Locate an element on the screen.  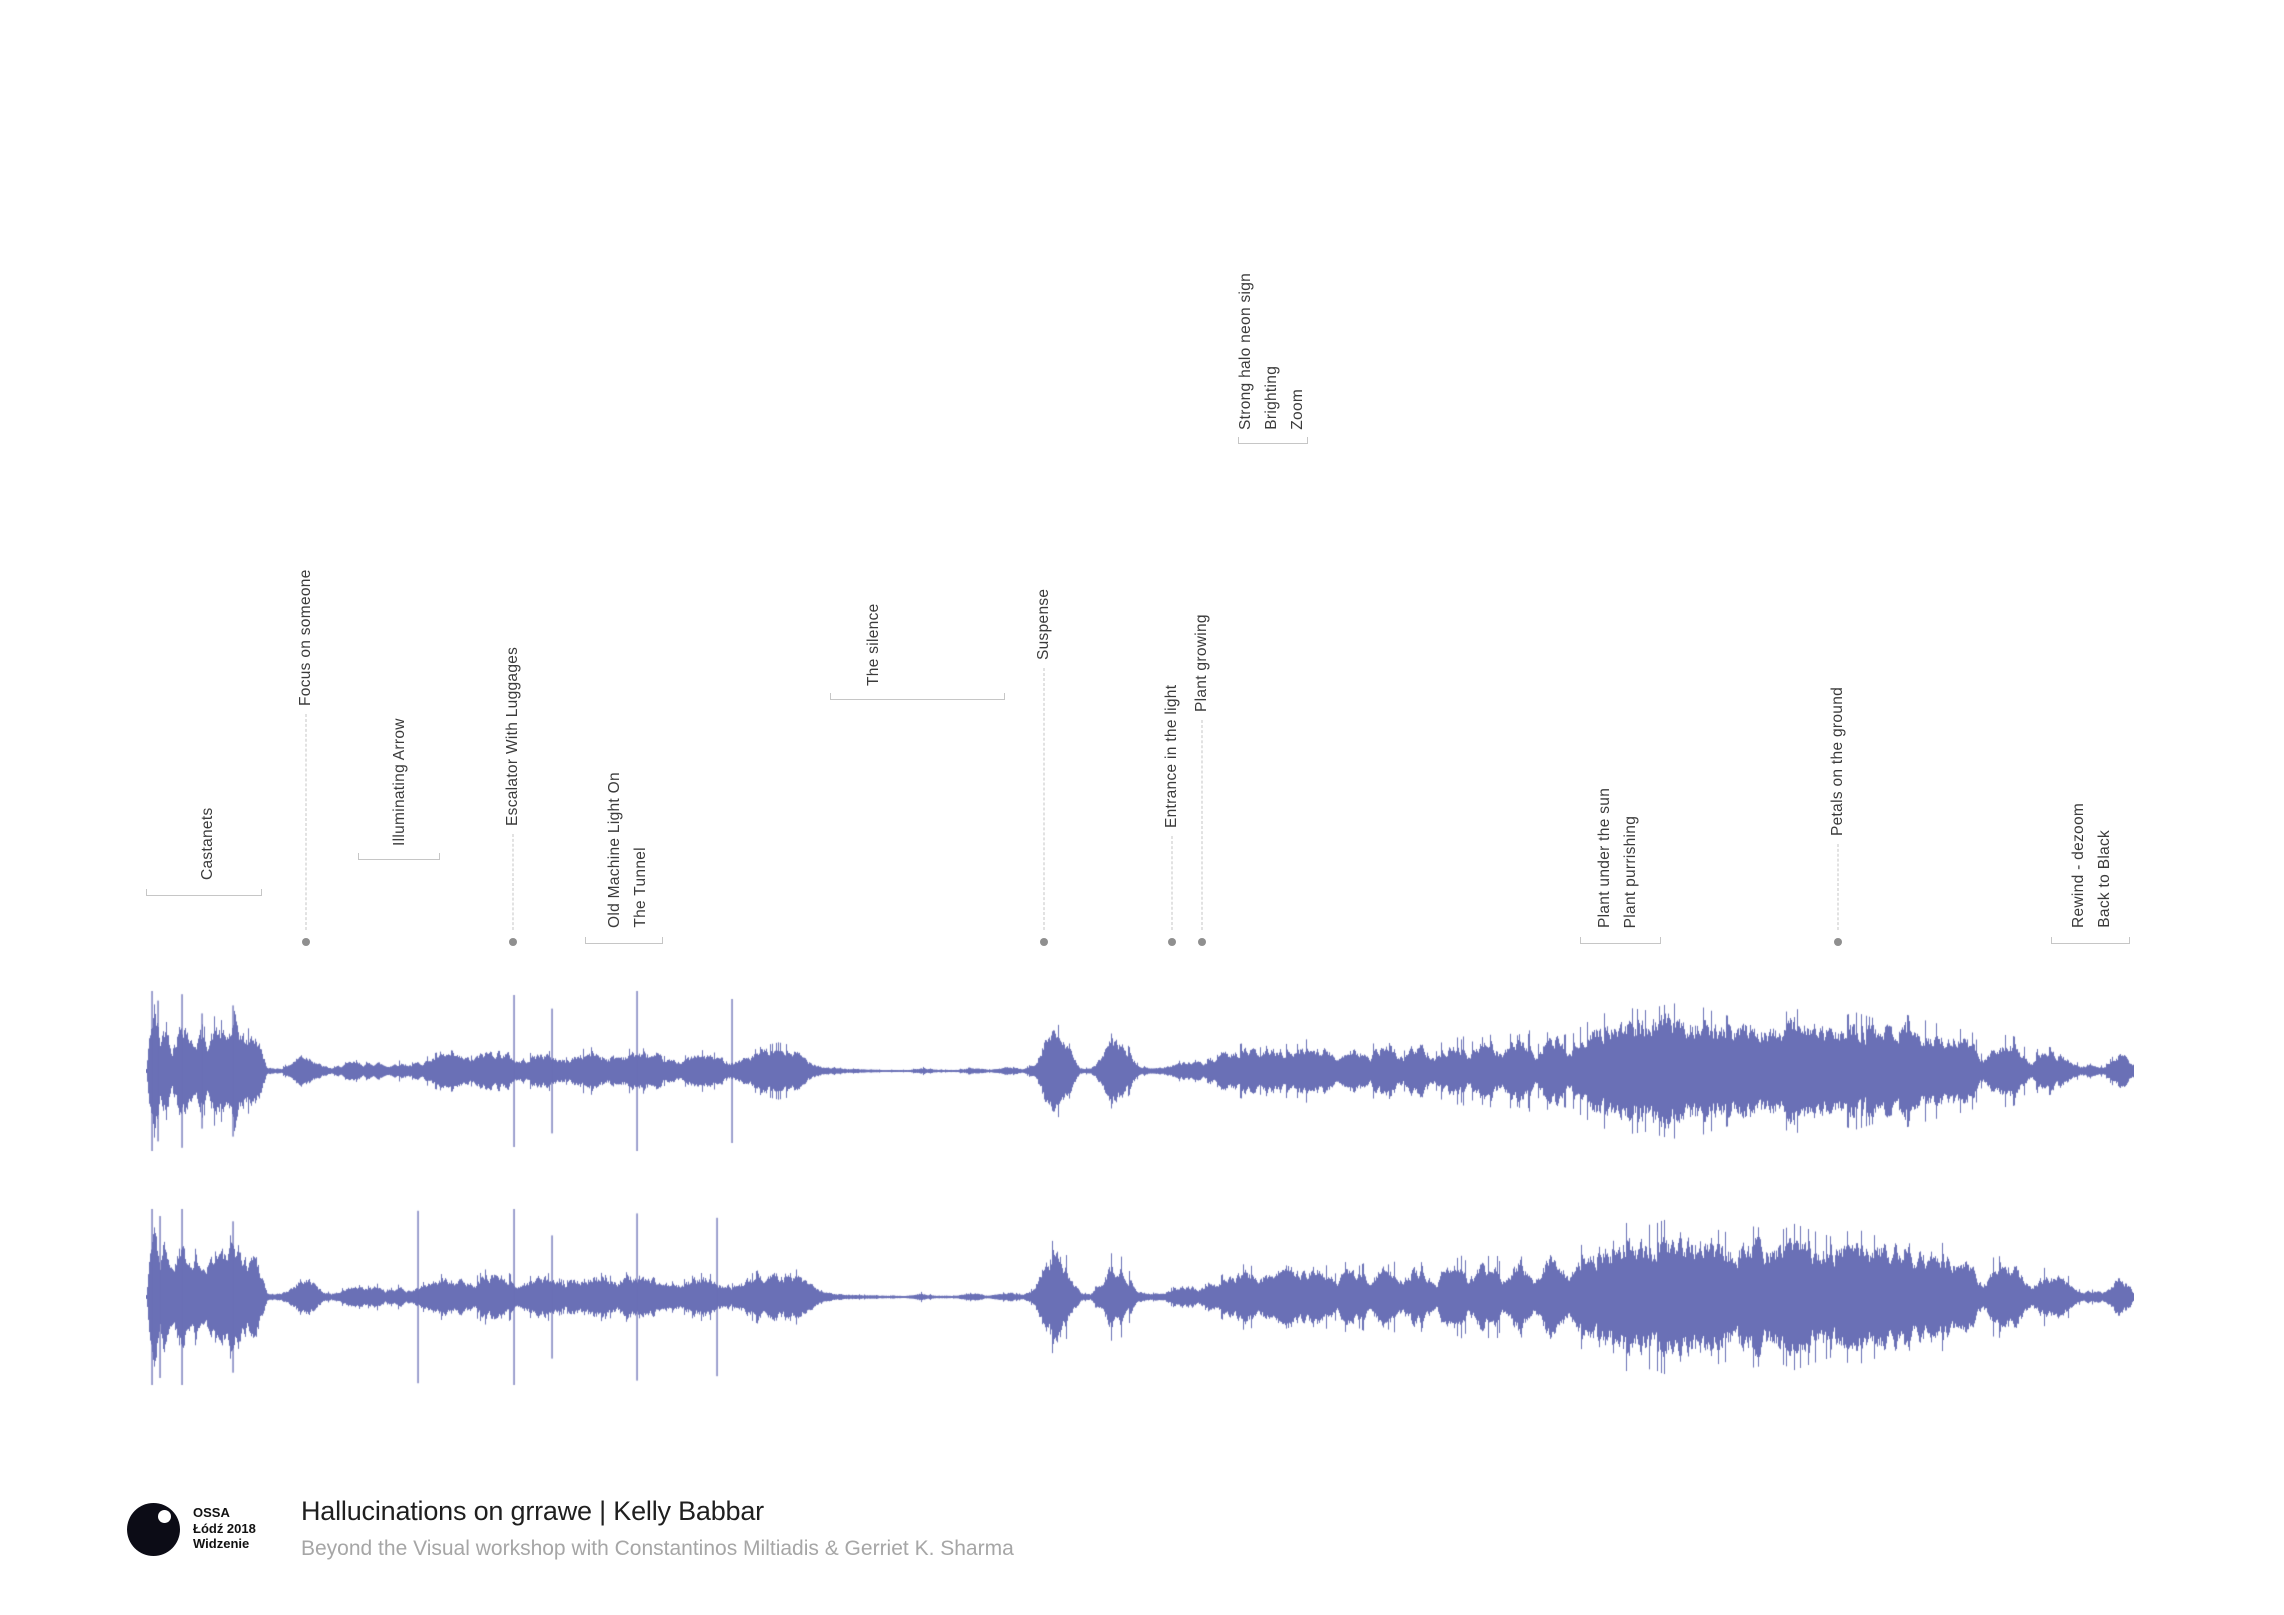
annotation-label-line: The silence is located at coordinates (873, 644).